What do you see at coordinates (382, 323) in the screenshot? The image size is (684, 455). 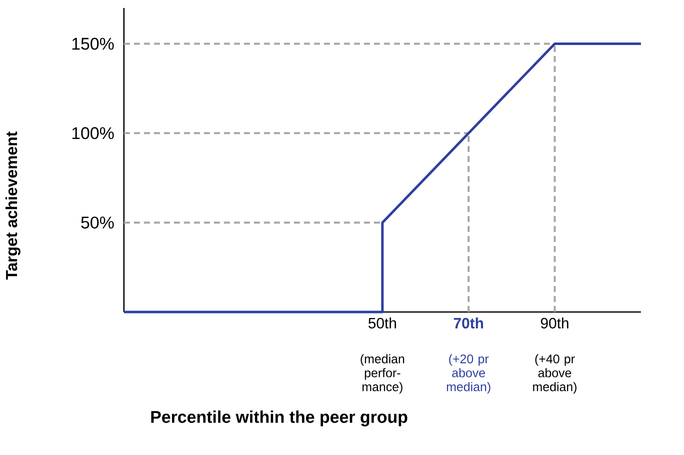 I see `x-tick-label: 50th` at bounding box center [382, 323].